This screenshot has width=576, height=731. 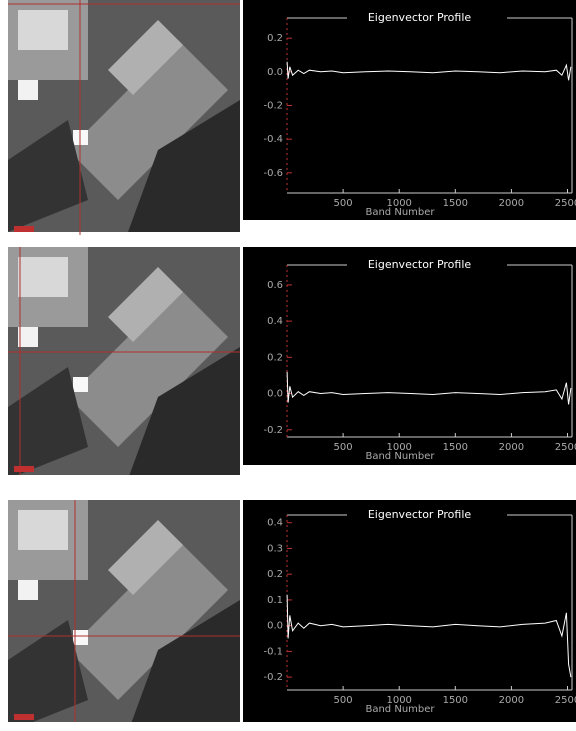 I want to click on y-tick-label: 0.1, so click(x=275, y=600).